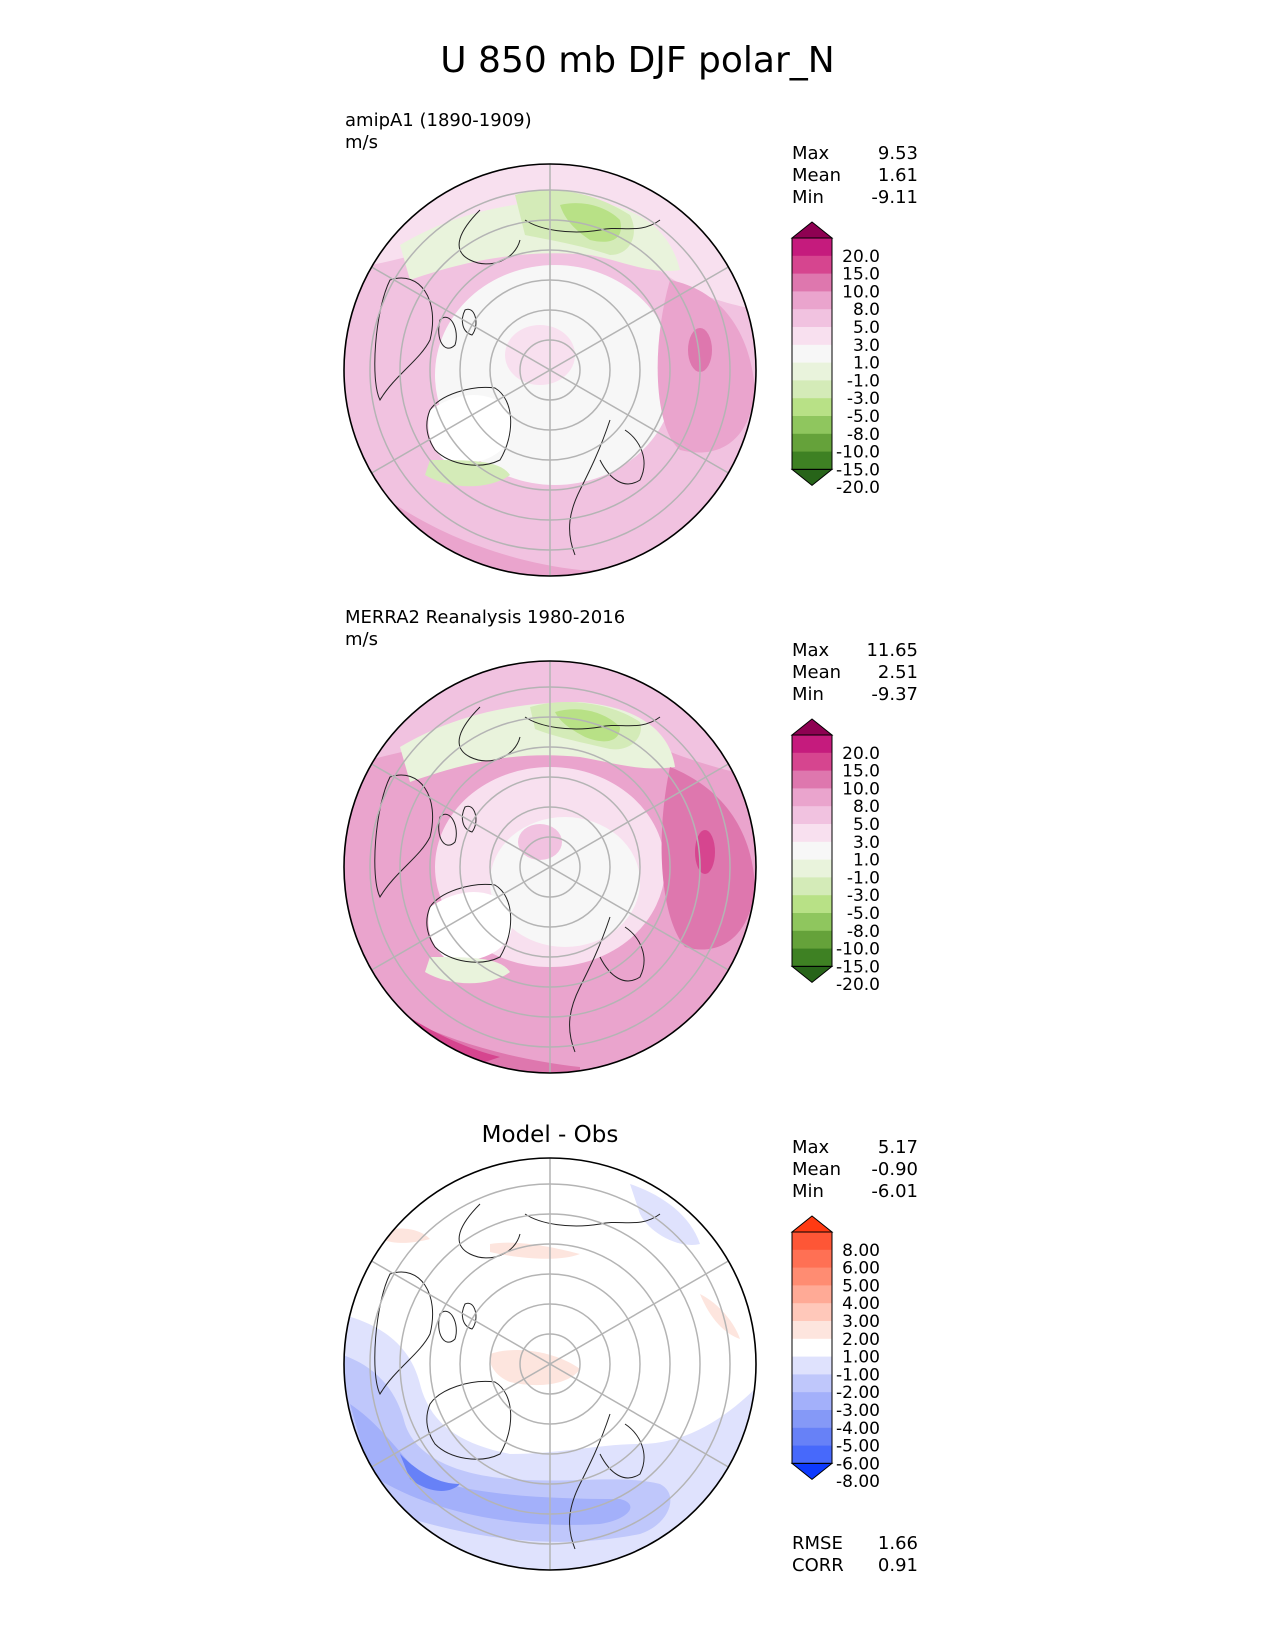  What do you see at coordinates (894, 1169) in the screenshot?
I see `stat-value: -0.90` at bounding box center [894, 1169].